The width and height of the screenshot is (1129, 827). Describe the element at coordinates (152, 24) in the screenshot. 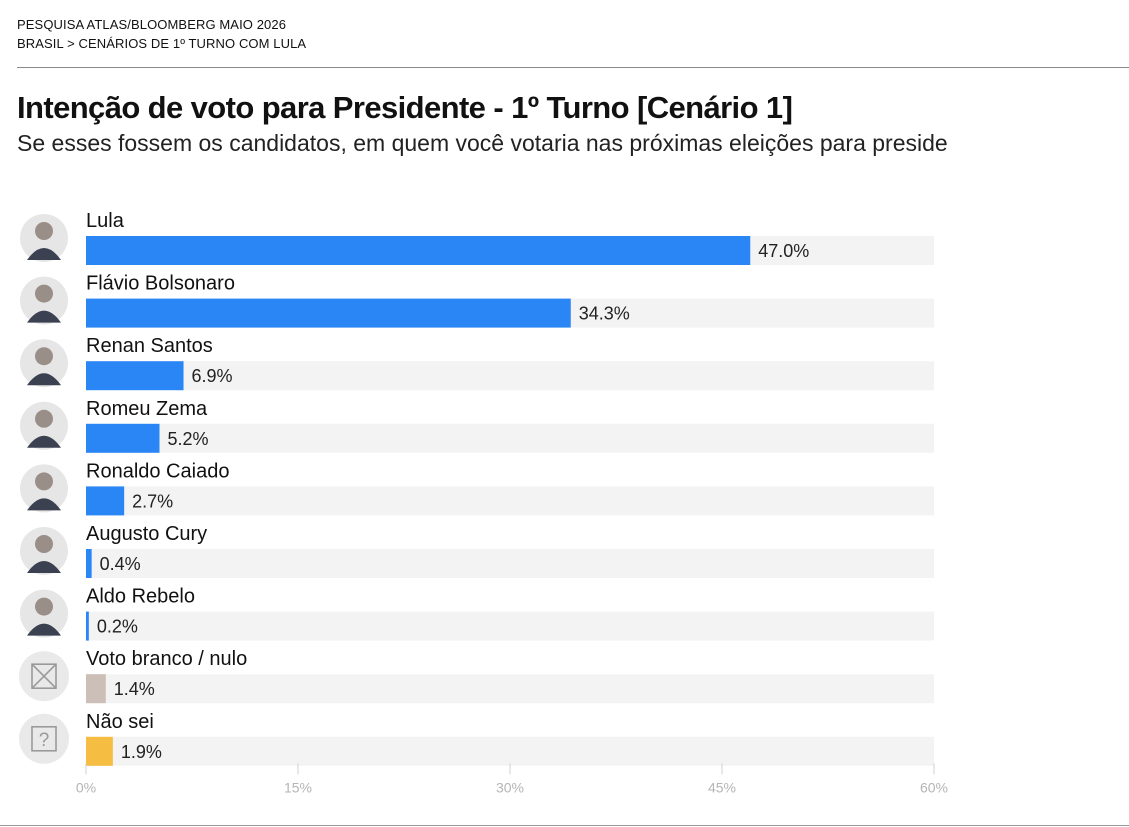

I see `kicker-source: PESQUISA ATLAS/BLOOMBERG MAIO 2026` at that location.